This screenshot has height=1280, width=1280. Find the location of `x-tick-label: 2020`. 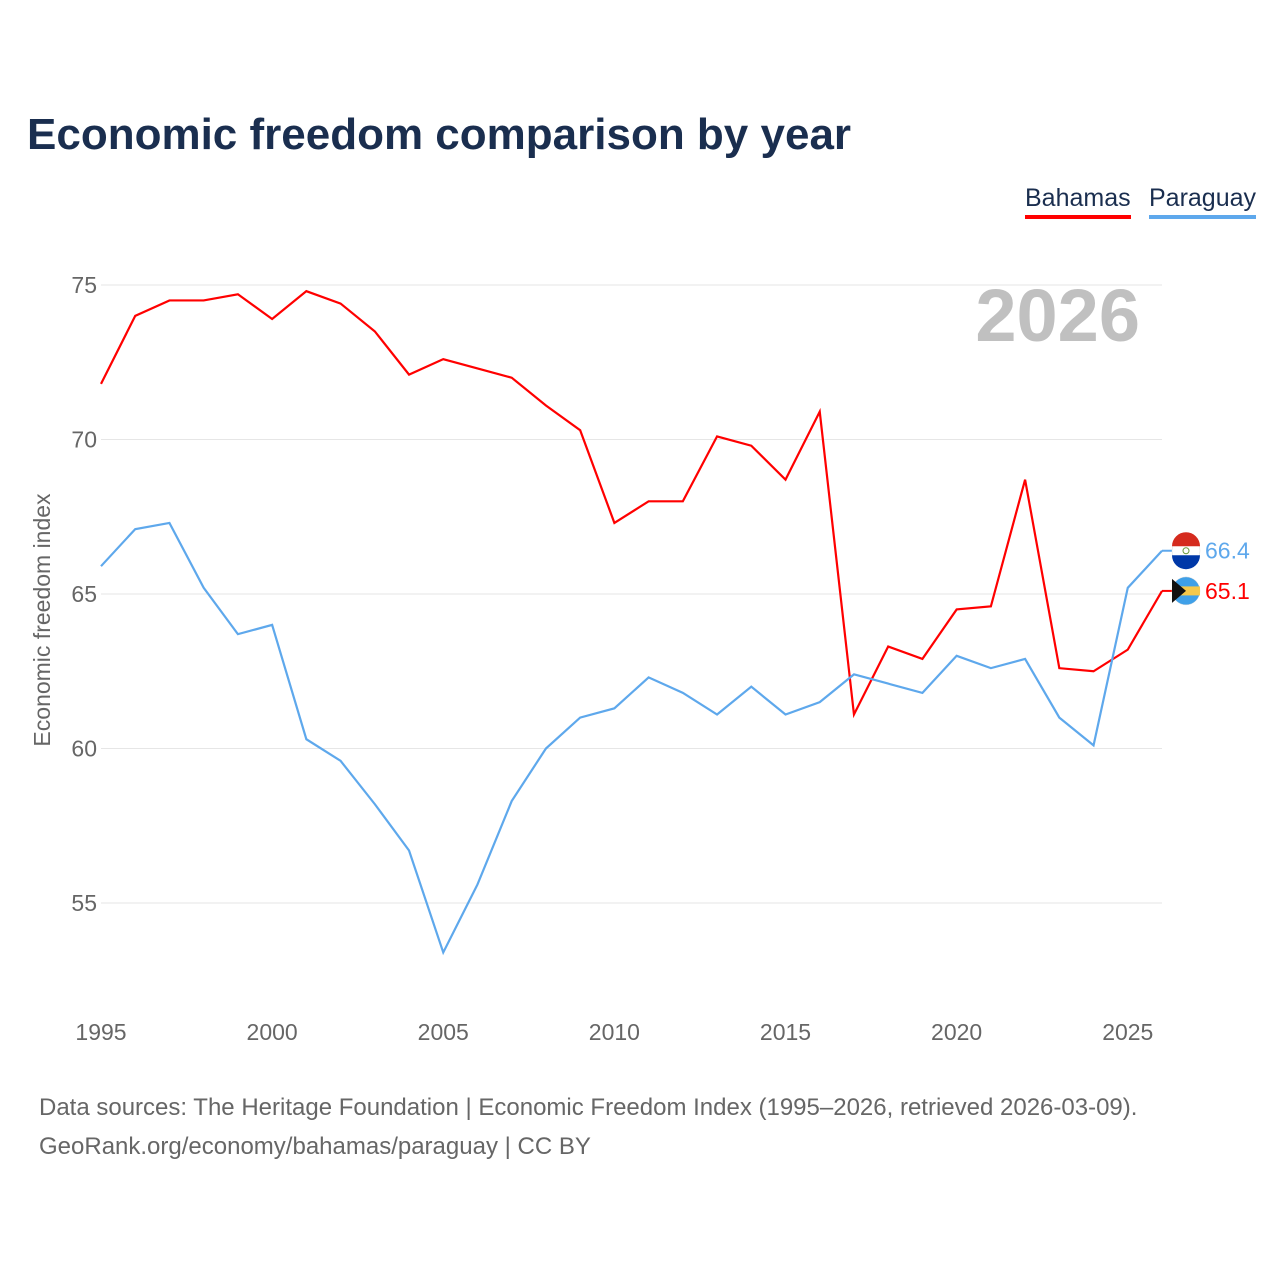

x-tick-label: 2020 is located at coordinates (956, 1032).